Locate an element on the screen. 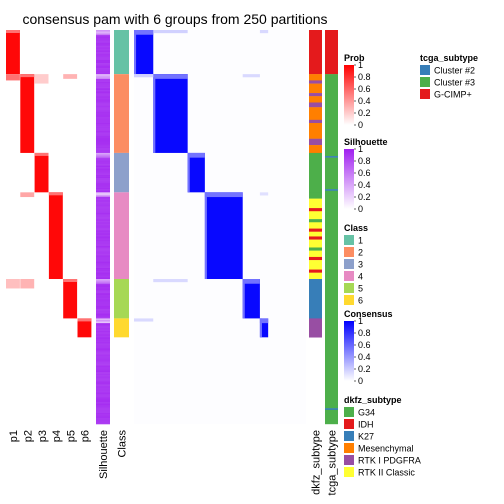 This screenshot has height=504, width=504. legend-label: G-CIMP+ is located at coordinates (453, 95).